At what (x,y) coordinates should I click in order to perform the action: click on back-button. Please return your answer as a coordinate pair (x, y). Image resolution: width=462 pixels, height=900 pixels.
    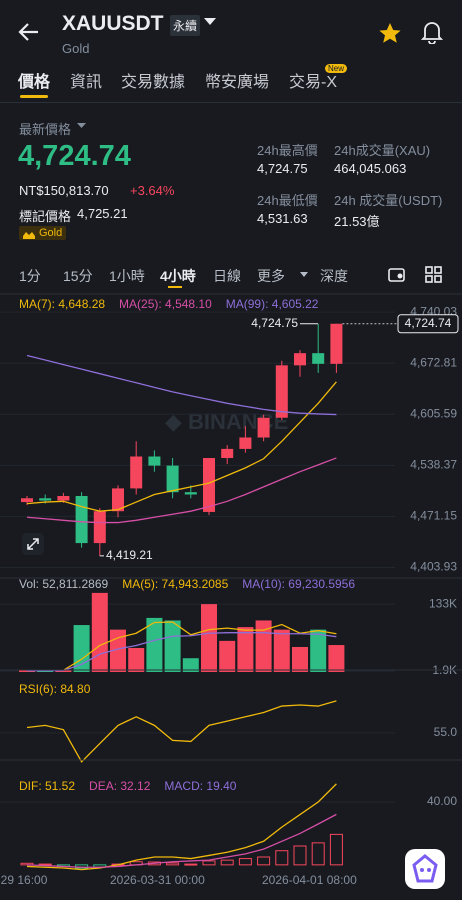
    Looking at the image, I should click on (29, 32).